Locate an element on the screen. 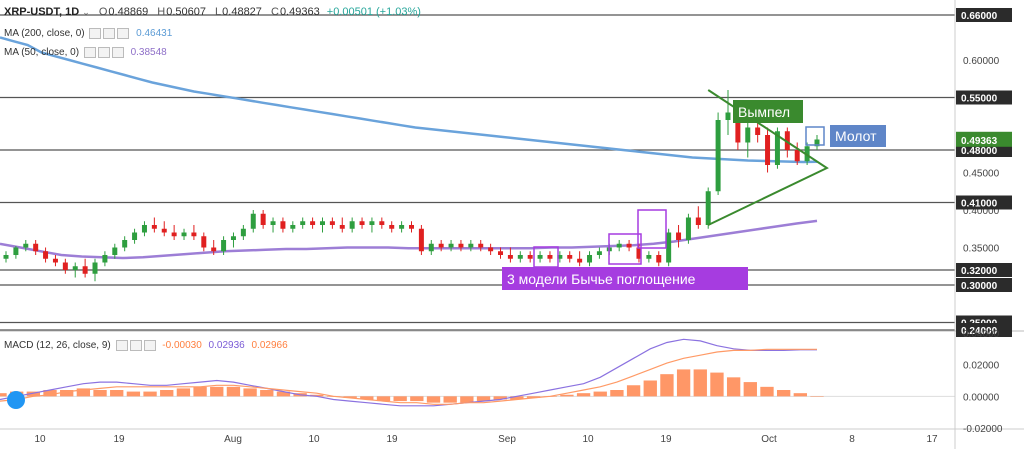  change-value: +0.00501 (+1.03%) is located at coordinates (373, 12).